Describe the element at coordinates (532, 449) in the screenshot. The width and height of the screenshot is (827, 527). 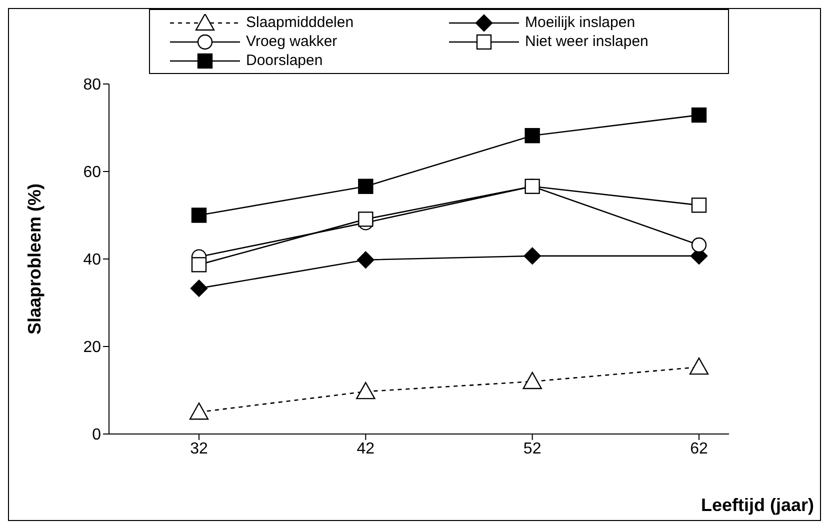
I see `x-tick-label: 52` at that location.